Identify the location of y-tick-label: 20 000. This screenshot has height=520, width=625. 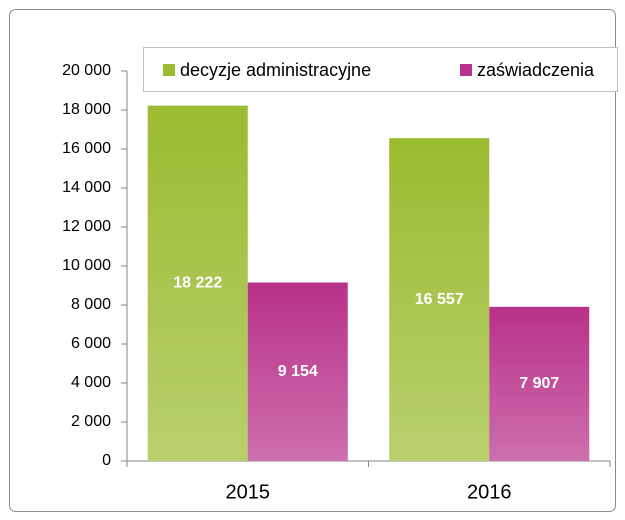
(86, 70).